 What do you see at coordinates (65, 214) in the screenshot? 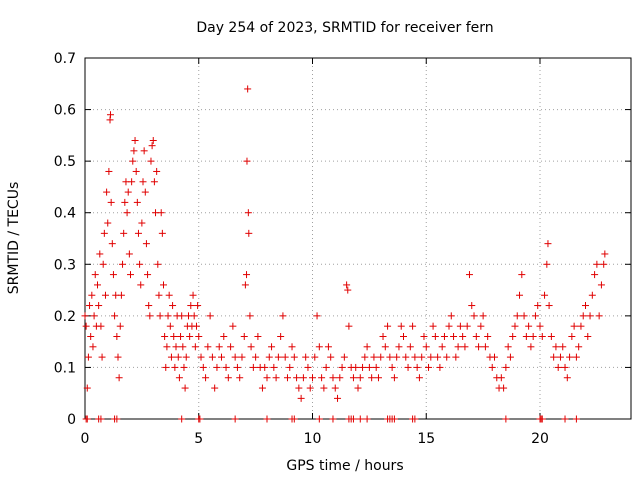
I see `y-tick-label: 0.4` at bounding box center [65, 214].